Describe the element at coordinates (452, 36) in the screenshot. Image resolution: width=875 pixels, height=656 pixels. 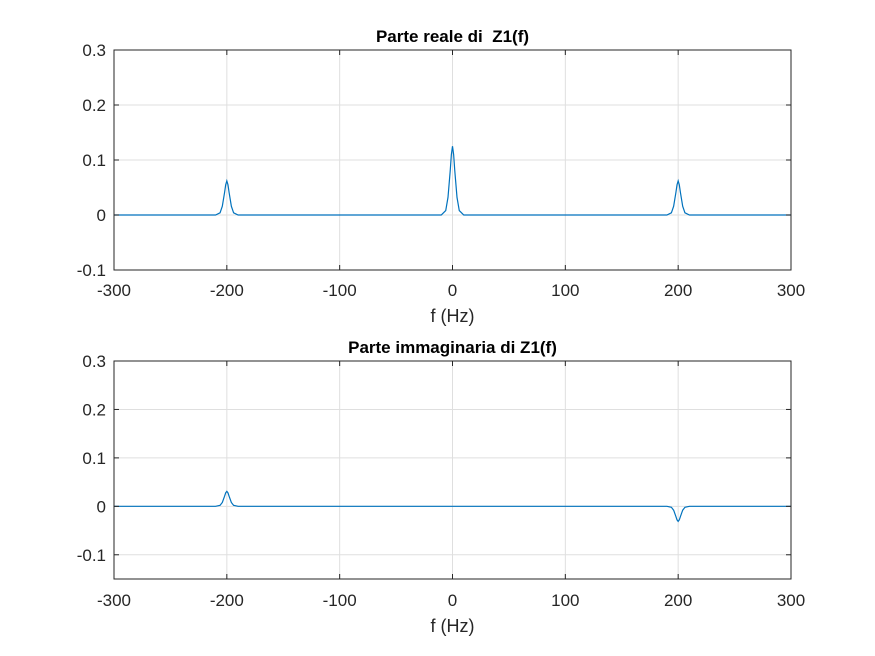
I see `chart-title: Parte reale di Z1(f)` at that location.